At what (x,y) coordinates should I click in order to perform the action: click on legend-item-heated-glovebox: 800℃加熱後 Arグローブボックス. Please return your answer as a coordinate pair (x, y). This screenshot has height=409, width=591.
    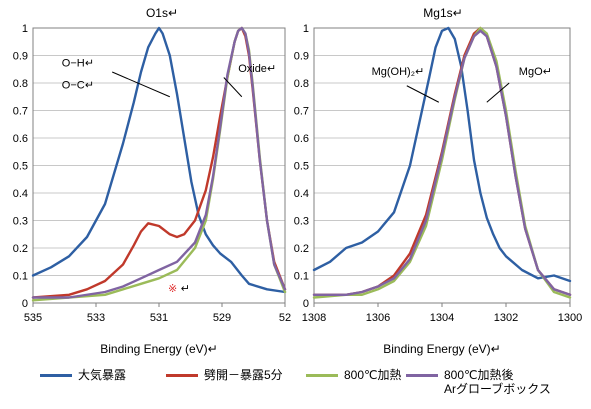
    Looking at the image, I should click on (478, 382).